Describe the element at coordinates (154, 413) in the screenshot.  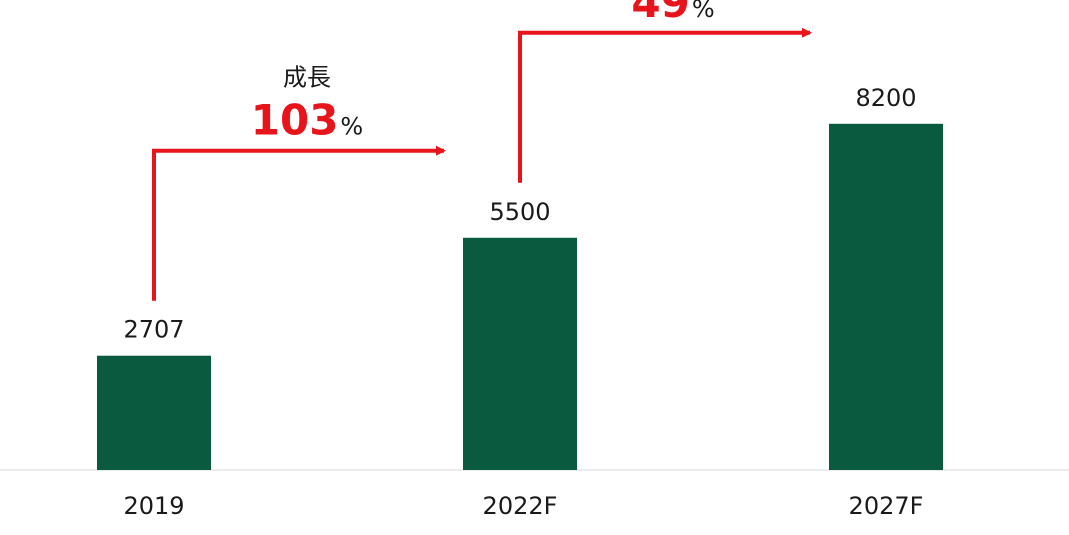
I see `bar-2019` at that location.